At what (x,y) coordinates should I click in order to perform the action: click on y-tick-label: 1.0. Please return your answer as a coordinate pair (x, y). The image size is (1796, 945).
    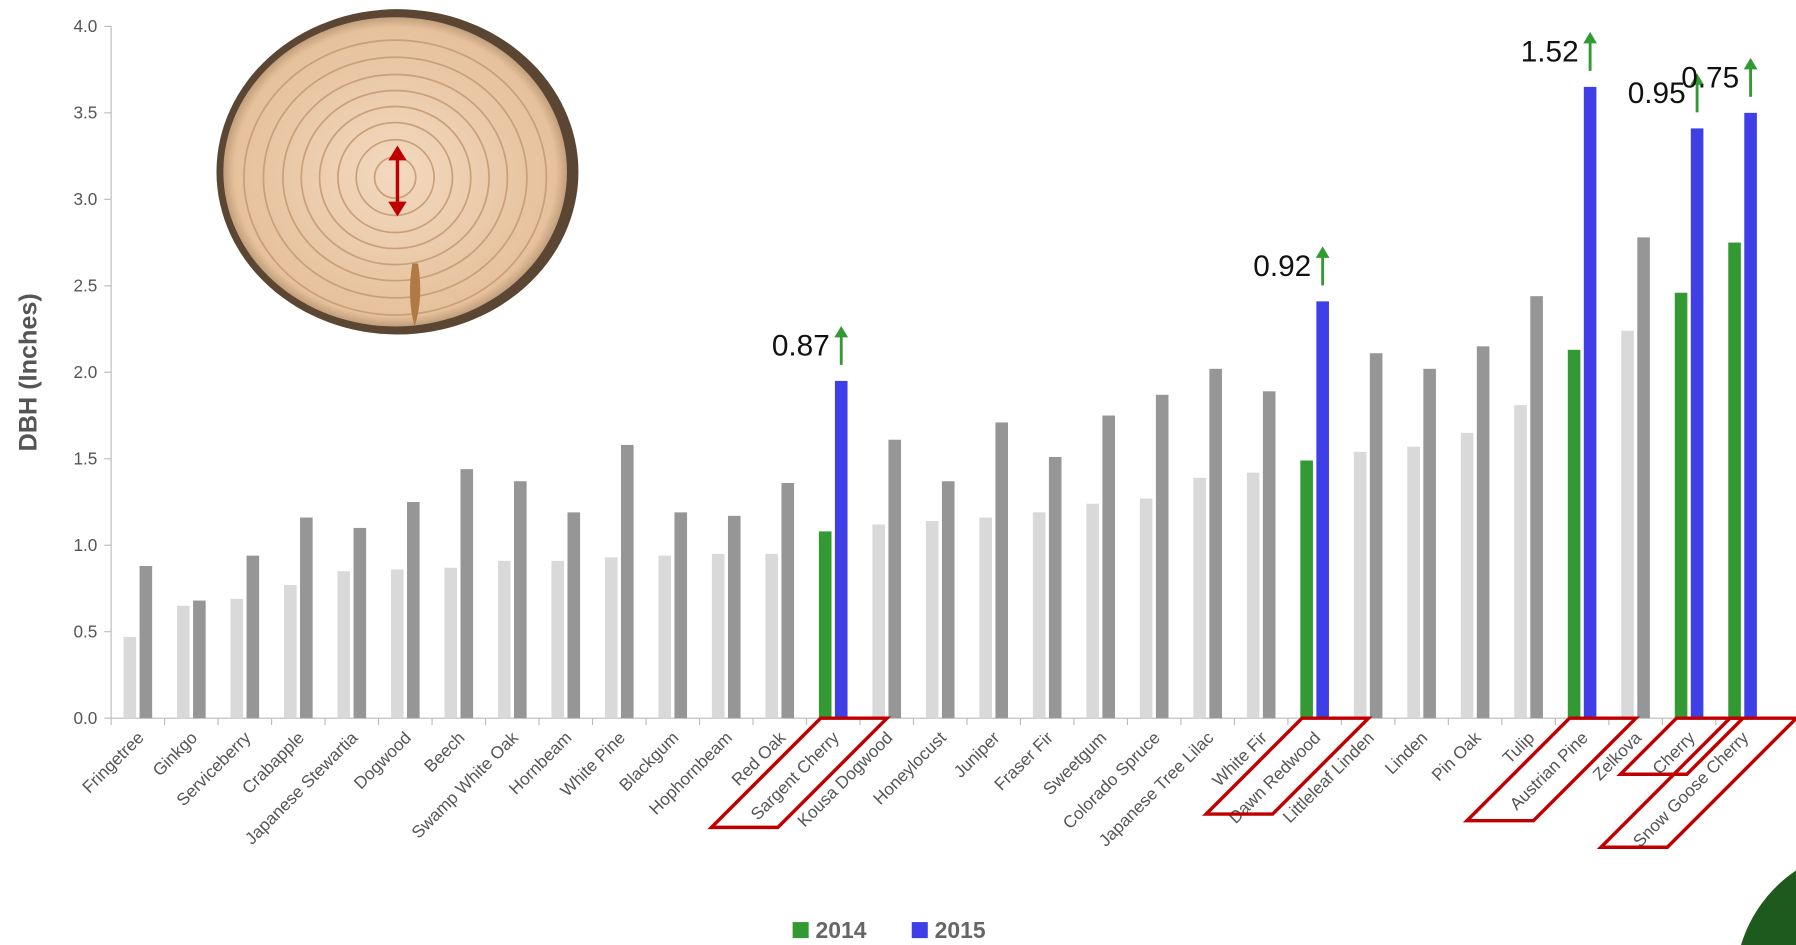
    Looking at the image, I should click on (85, 545).